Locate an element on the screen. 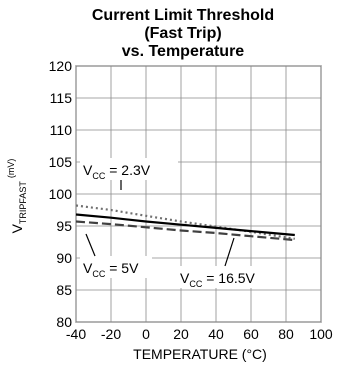  y-axis-label: VTRIPFAST(mV) is located at coordinates (17, 196).